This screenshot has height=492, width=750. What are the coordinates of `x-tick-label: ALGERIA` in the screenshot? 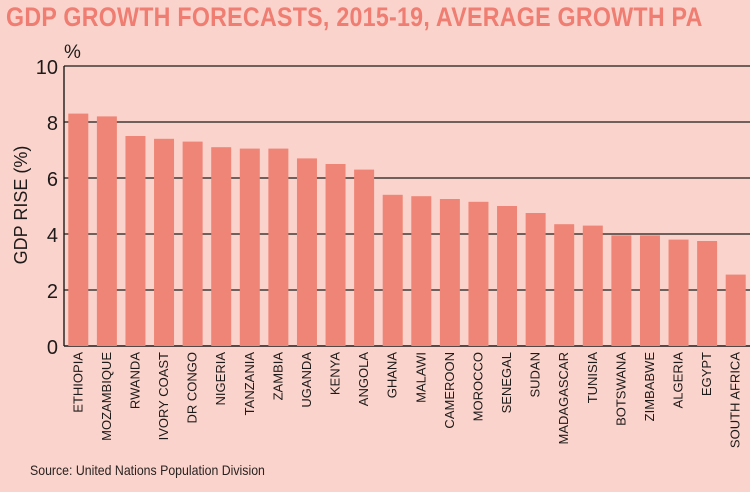 It's located at (678, 380).